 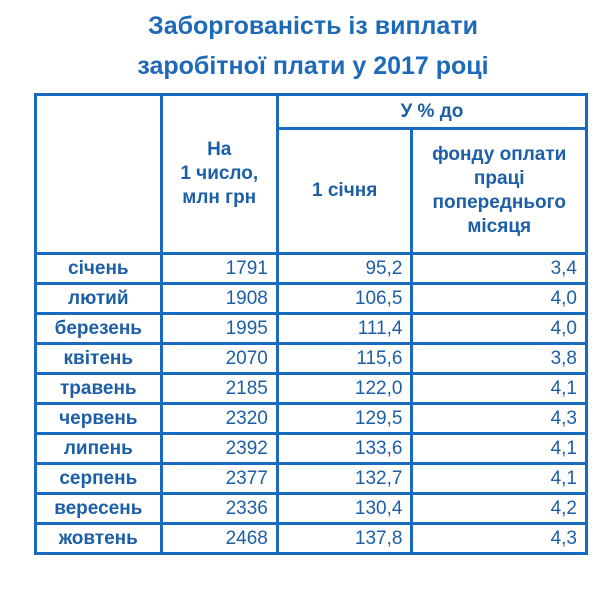 What do you see at coordinates (344, 538) in the screenshot?
I see `percent-jan-cell: 137,8` at bounding box center [344, 538].